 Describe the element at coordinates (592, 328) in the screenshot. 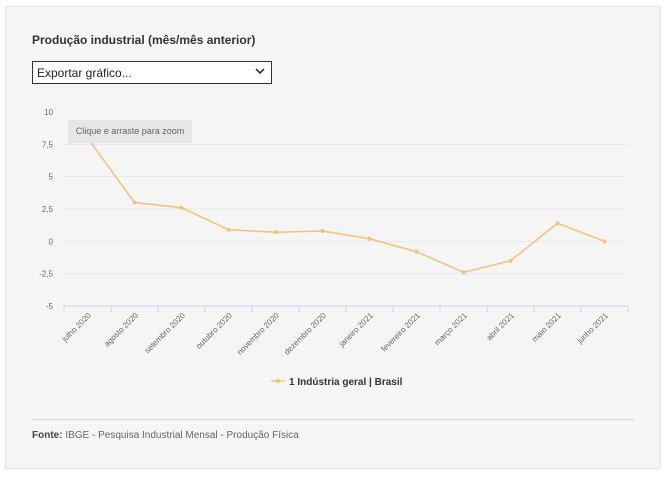

I see `x-tick-label: junho 2021` at that location.